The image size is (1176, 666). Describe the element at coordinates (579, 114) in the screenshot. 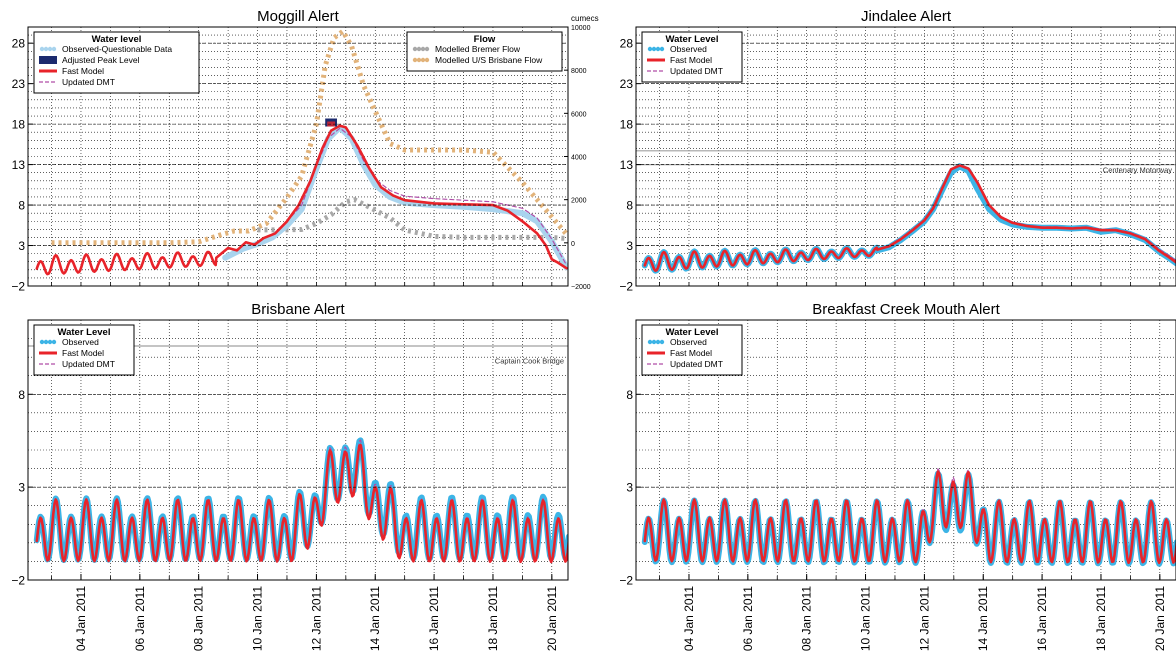

I see `y2-tick-label: 6000` at that location.